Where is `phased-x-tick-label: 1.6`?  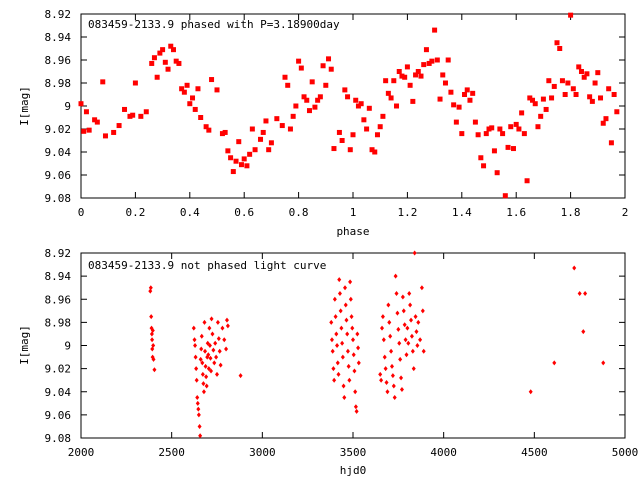
phased-x-tick-label: 1.6 is located at coordinates (516, 212).